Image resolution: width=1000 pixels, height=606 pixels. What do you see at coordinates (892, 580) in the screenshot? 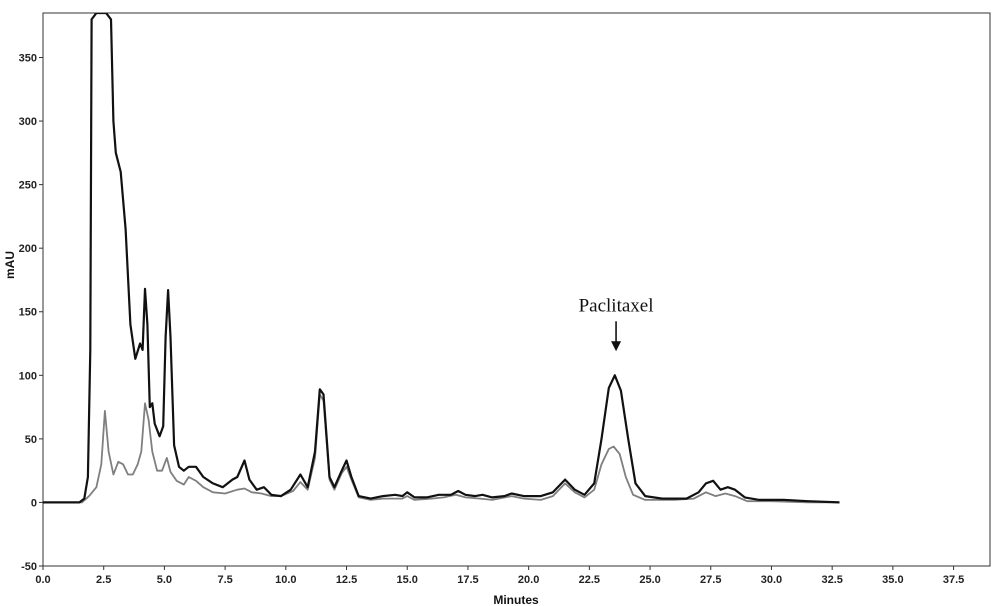
I see `x-tick-label: 35.0` at bounding box center [892, 580].